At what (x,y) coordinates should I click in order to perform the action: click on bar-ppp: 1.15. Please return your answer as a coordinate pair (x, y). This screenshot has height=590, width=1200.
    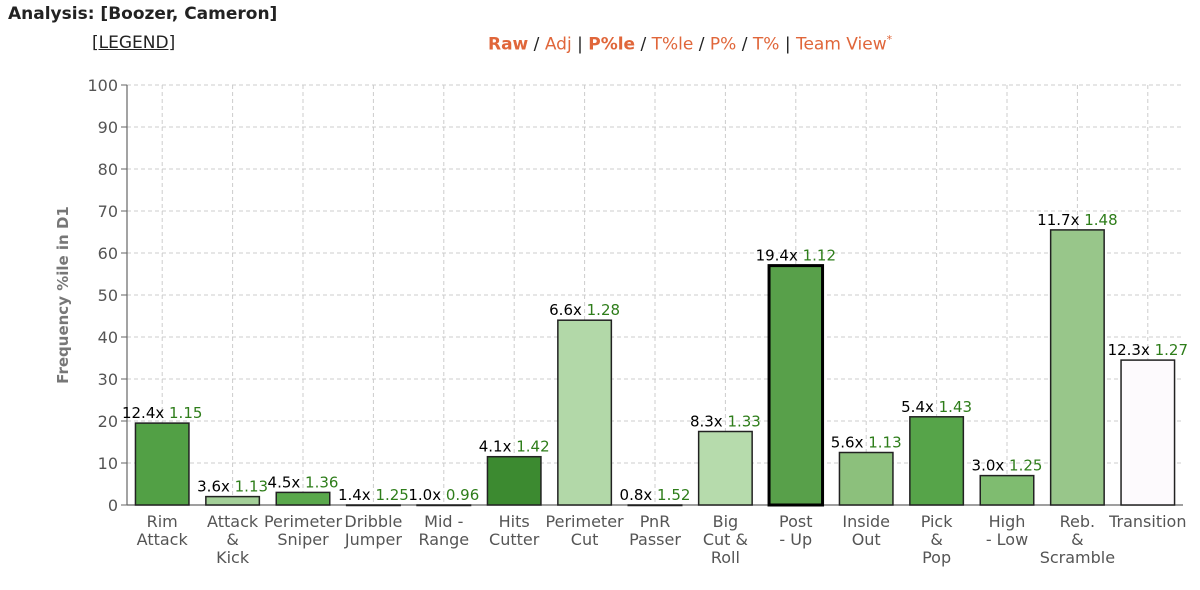
    Looking at the image, I should click on (185, 413).